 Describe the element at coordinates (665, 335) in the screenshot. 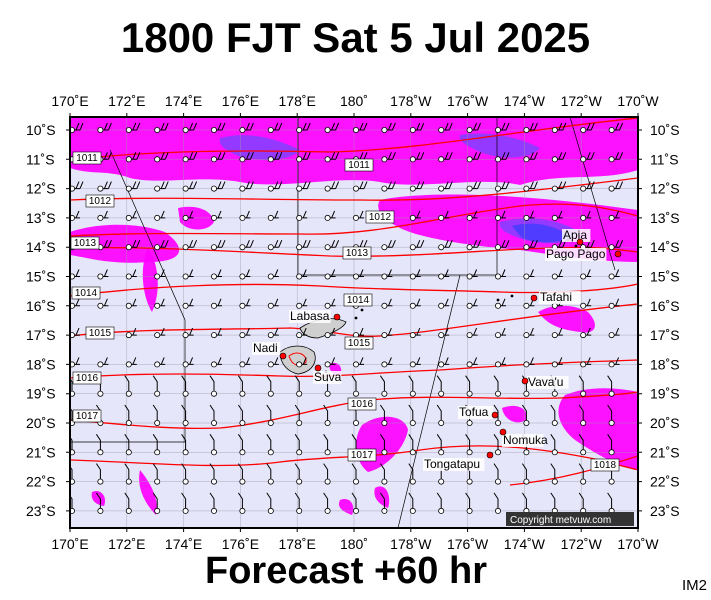

I see `latitude-label-right: 17˚S` at that location.